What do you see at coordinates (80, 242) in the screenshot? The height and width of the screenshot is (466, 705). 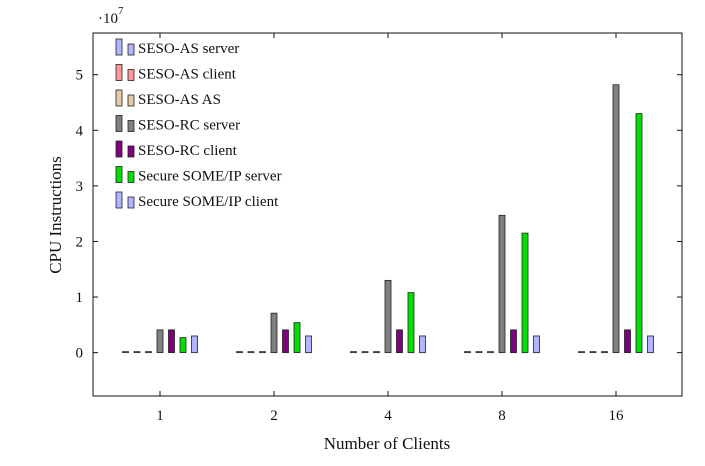 I see `y-tick-label: 2` at bounding box center [80, 242].